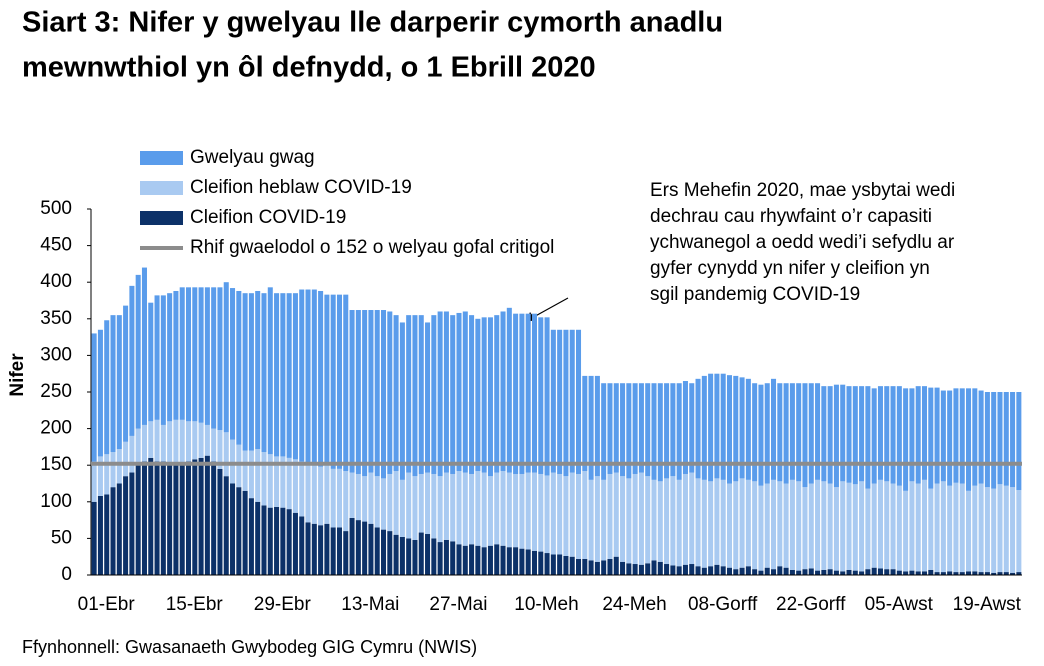  Describe the element at coordinates (56, 281) in the screenshot. I see `y-tick-label: 400` at that location.